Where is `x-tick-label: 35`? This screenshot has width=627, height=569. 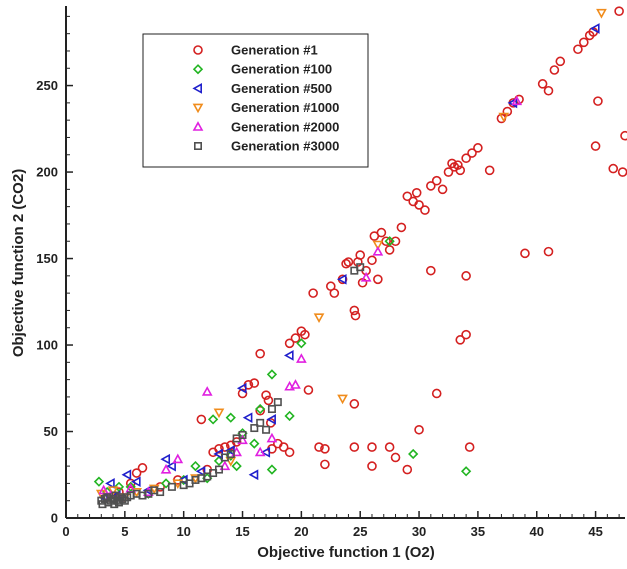
x-tick-label: 35 is located at coordinates (478, 531).